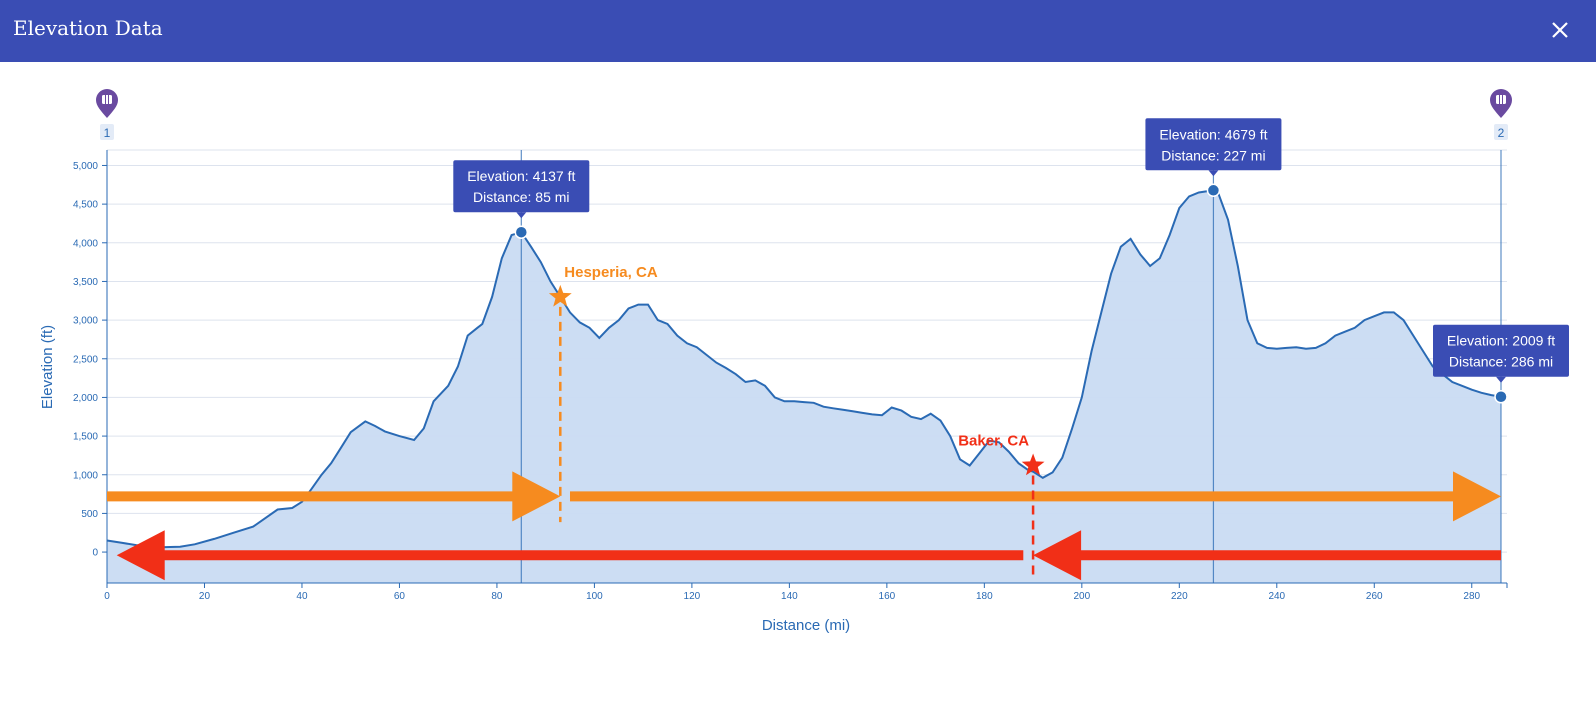  Describe the element at coordinates (806, 625) in the screenshot. I see `x-axis-label: Distance (mi)` at that location.